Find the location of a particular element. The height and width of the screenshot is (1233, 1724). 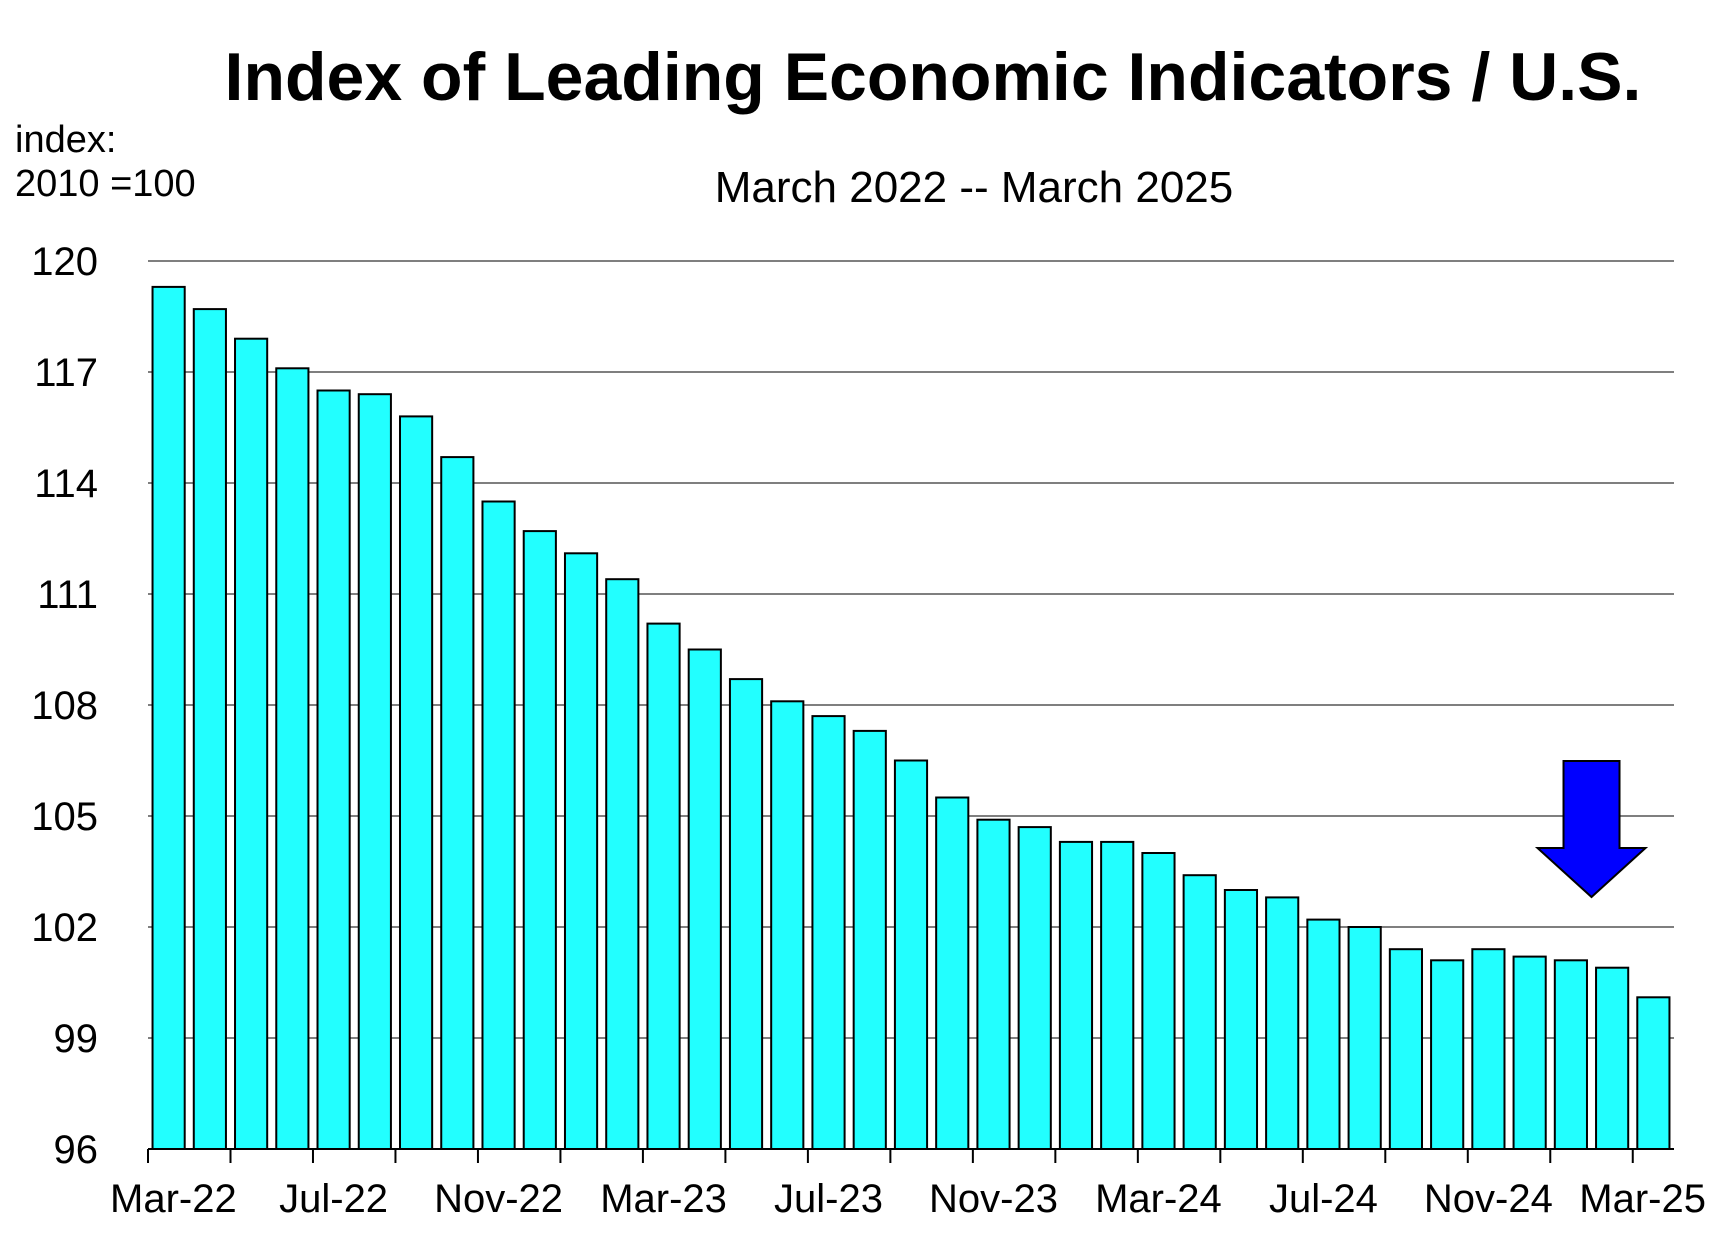

y-tick-label: 102 is located at coordinates (64, 928).